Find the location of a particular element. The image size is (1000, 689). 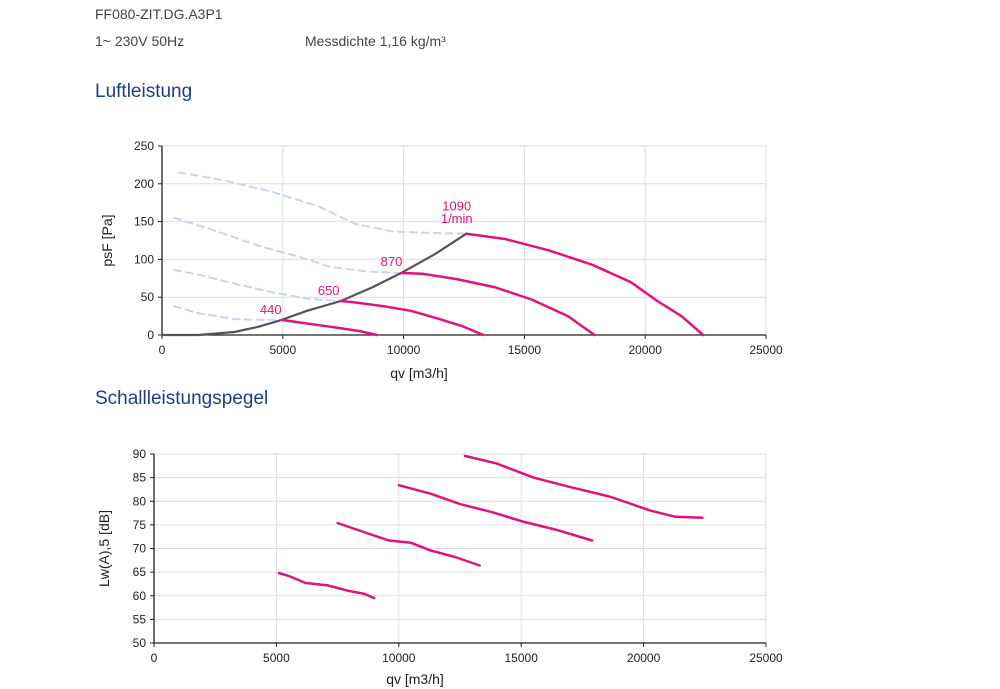

chart2-x-tick-label: 25000 is located at coordinates (766, 658).